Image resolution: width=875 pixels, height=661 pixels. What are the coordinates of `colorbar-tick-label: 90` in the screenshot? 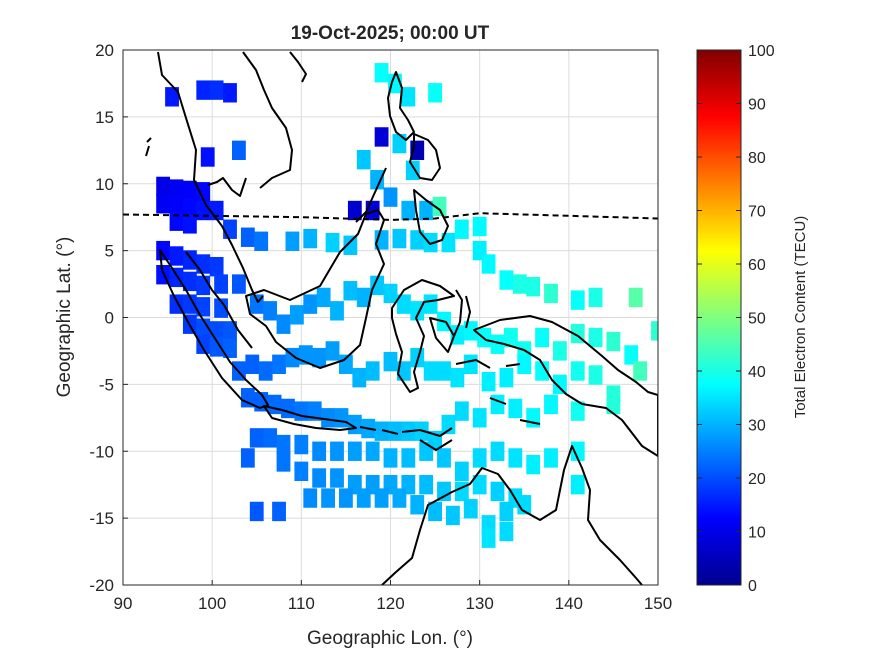 It's located at (757, 105).